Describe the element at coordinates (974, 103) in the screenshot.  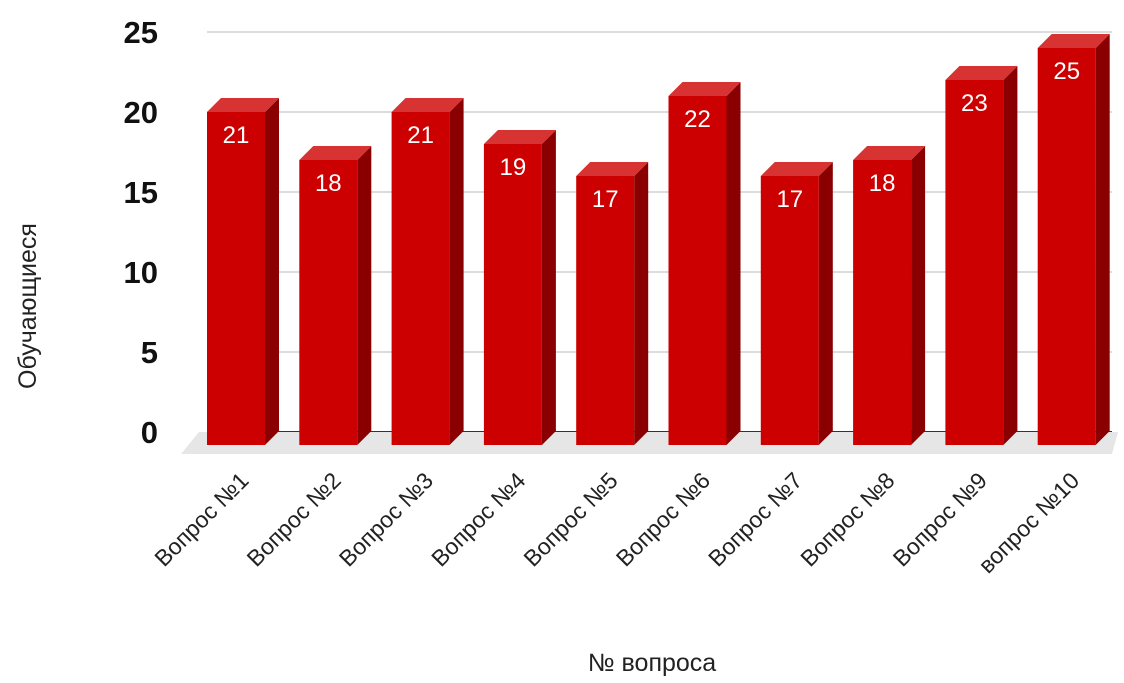
I see `data-label: 23` at that location.